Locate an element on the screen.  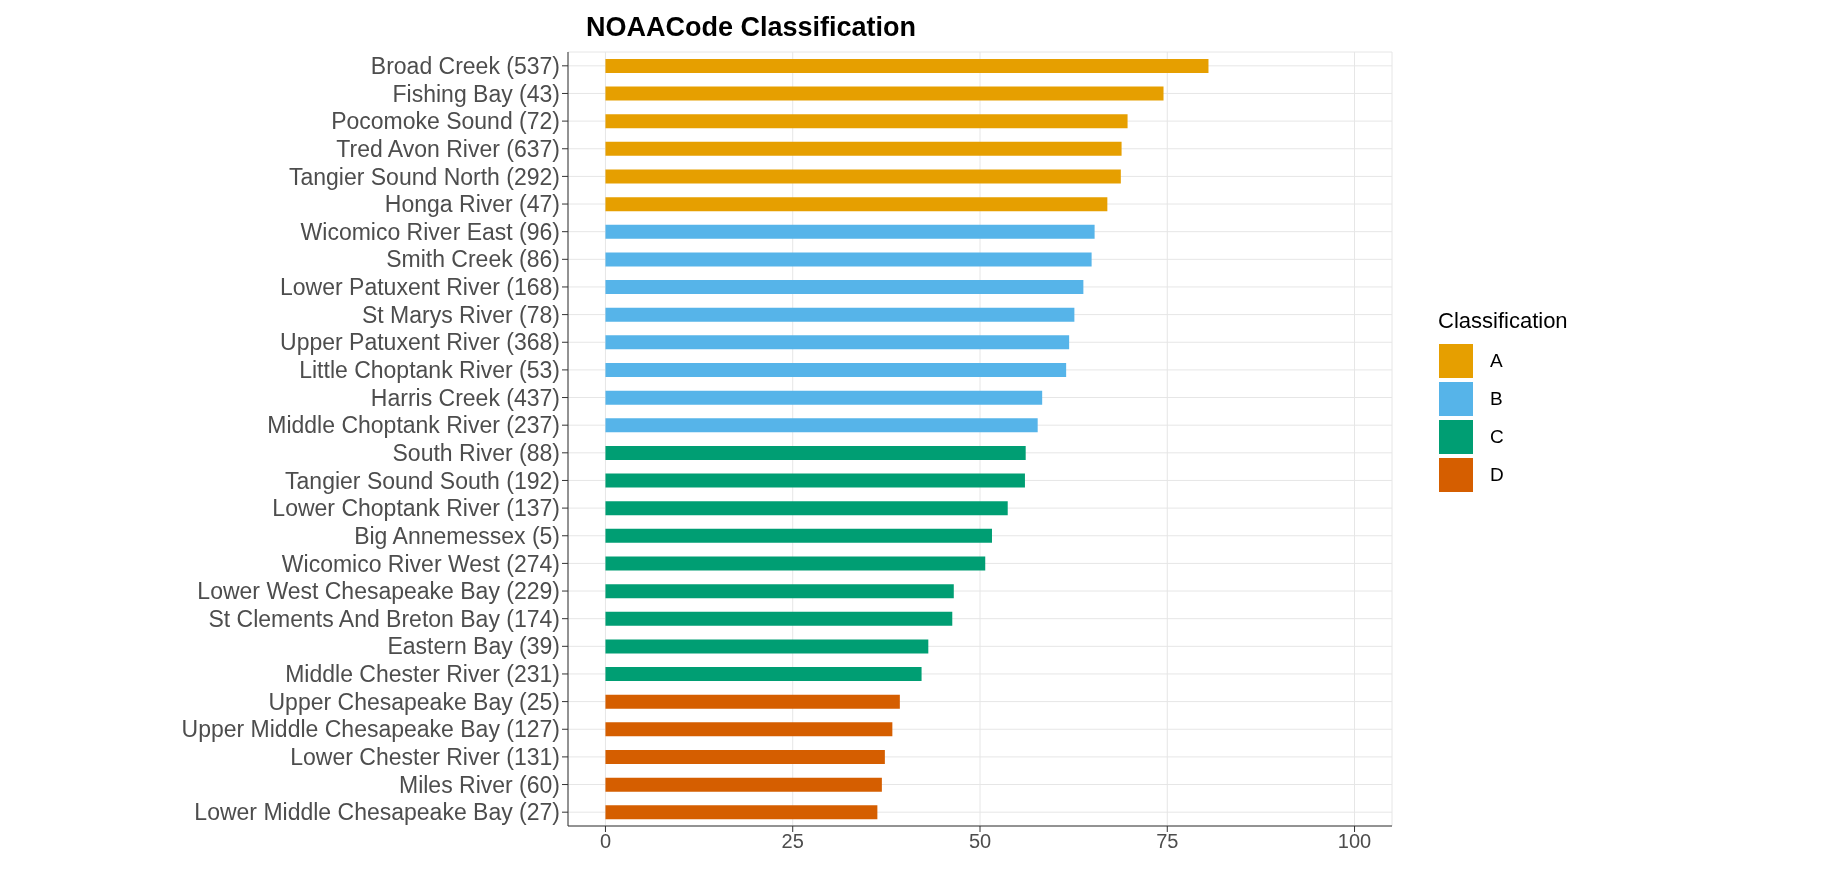
y-tick-label: Upper Middle Chesapeake Bay (127) is located at coordinates (370, 729).